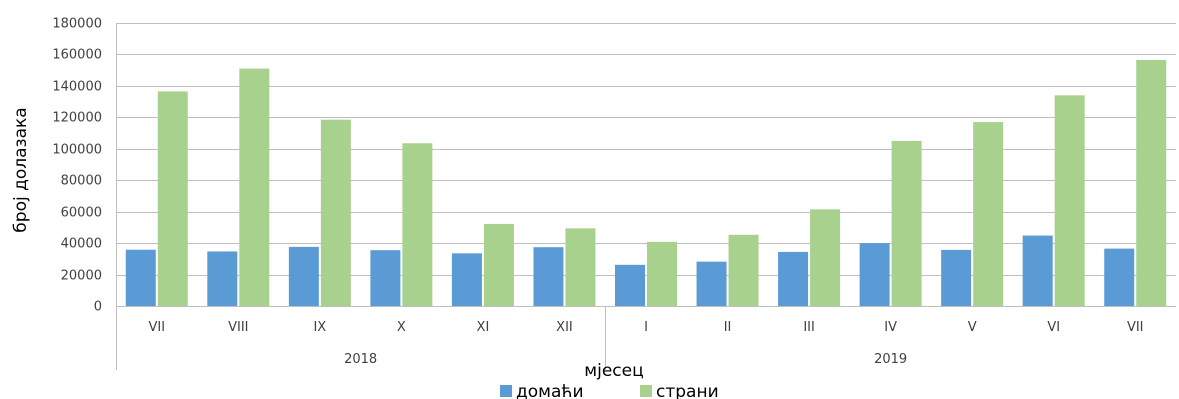 The height and width of the screenshot is (399, 1179). I want to click on y-tick-label: 140000, so click(77, 87).